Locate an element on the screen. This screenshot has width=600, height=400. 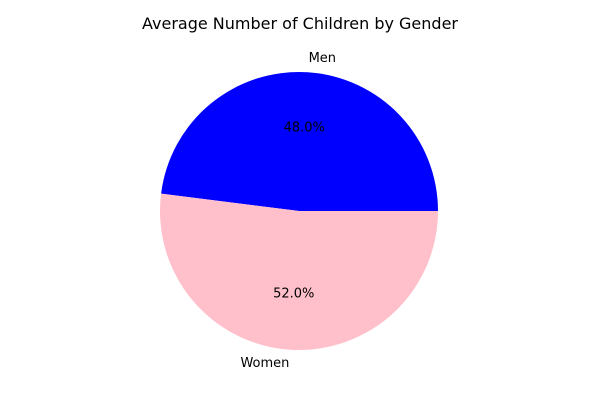
pie-percent-men: 48.0% is located at coordinates (304, 127).